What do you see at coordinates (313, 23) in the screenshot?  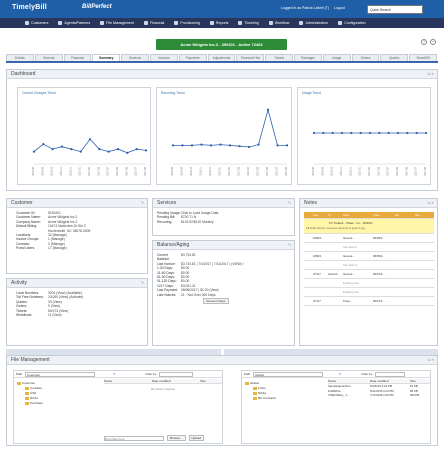 I see `nav-item-administration: Administration` at bounding box center [313, 23].